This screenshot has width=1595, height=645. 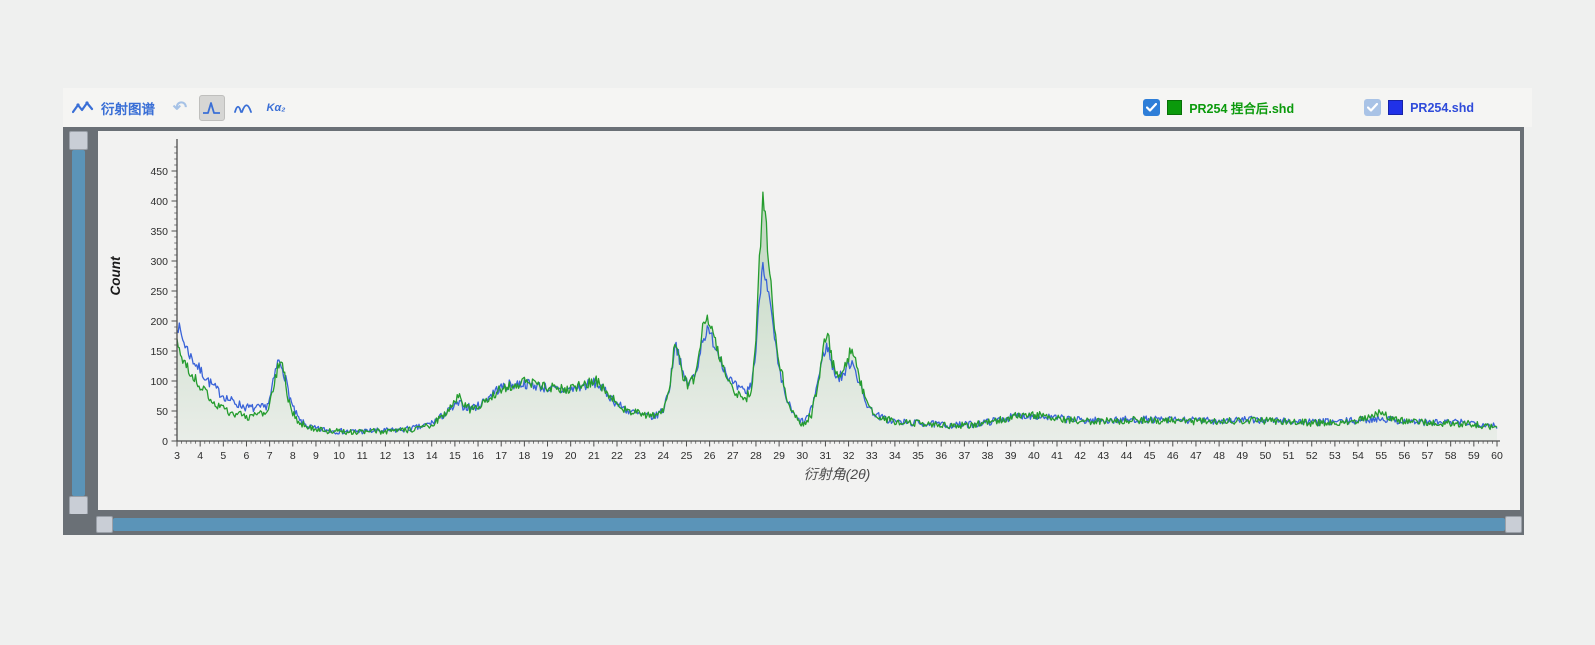 I want to click on x-tick-label: 30, so click(x=802, y=456).